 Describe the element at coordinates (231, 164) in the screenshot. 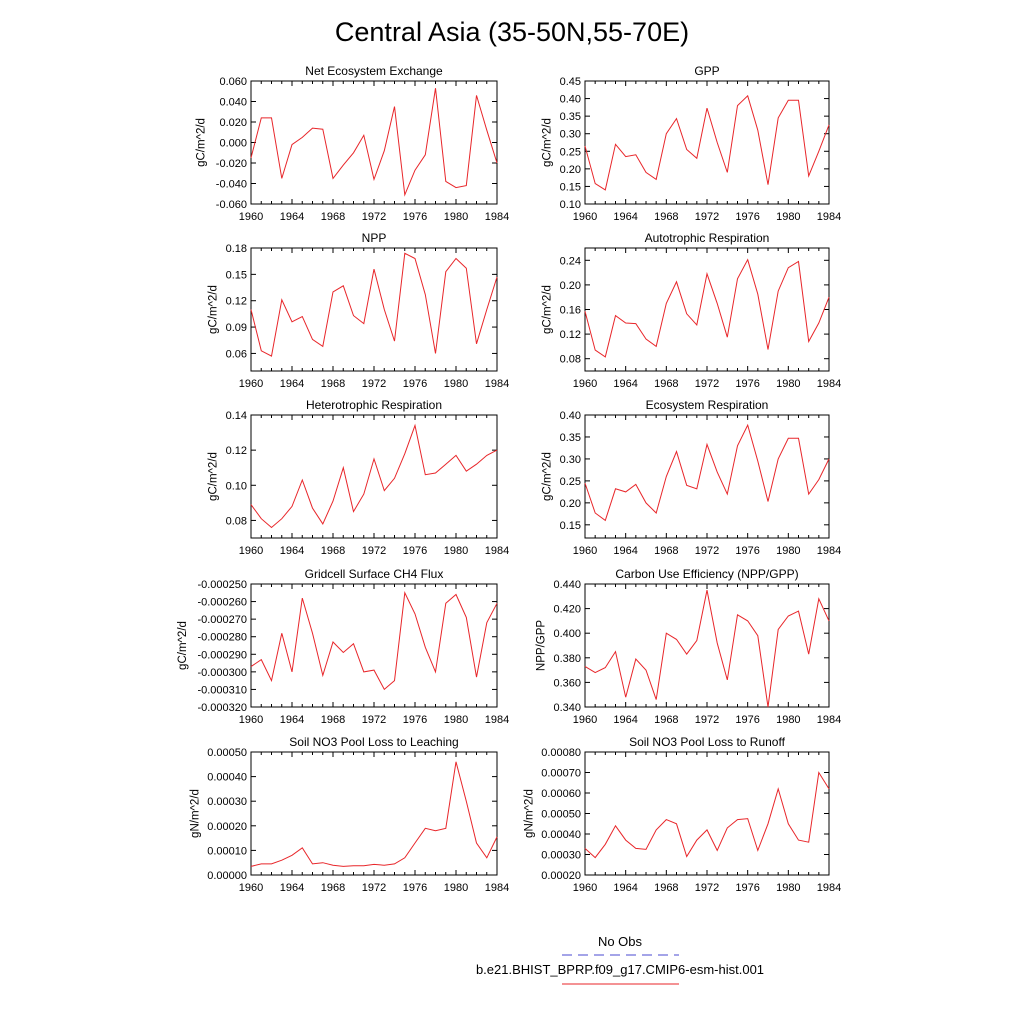

I see `y-tick-label: -0.020` at that location.